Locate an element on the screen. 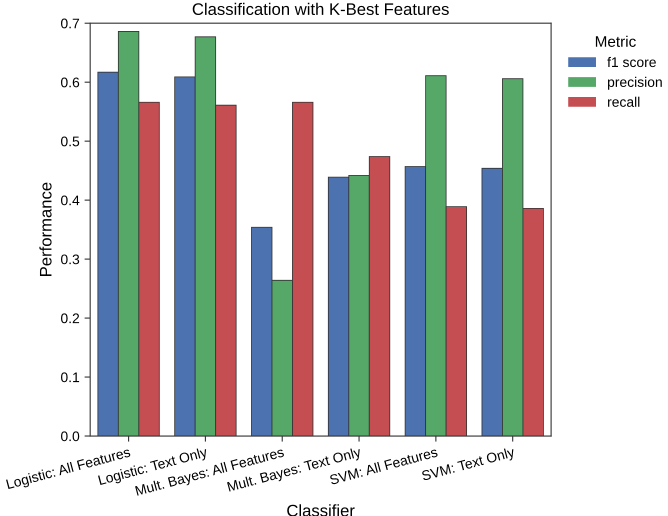 This screenshot has height=516, width=668. y-tick-label: 0.5 is located at coordinates (70, 141).